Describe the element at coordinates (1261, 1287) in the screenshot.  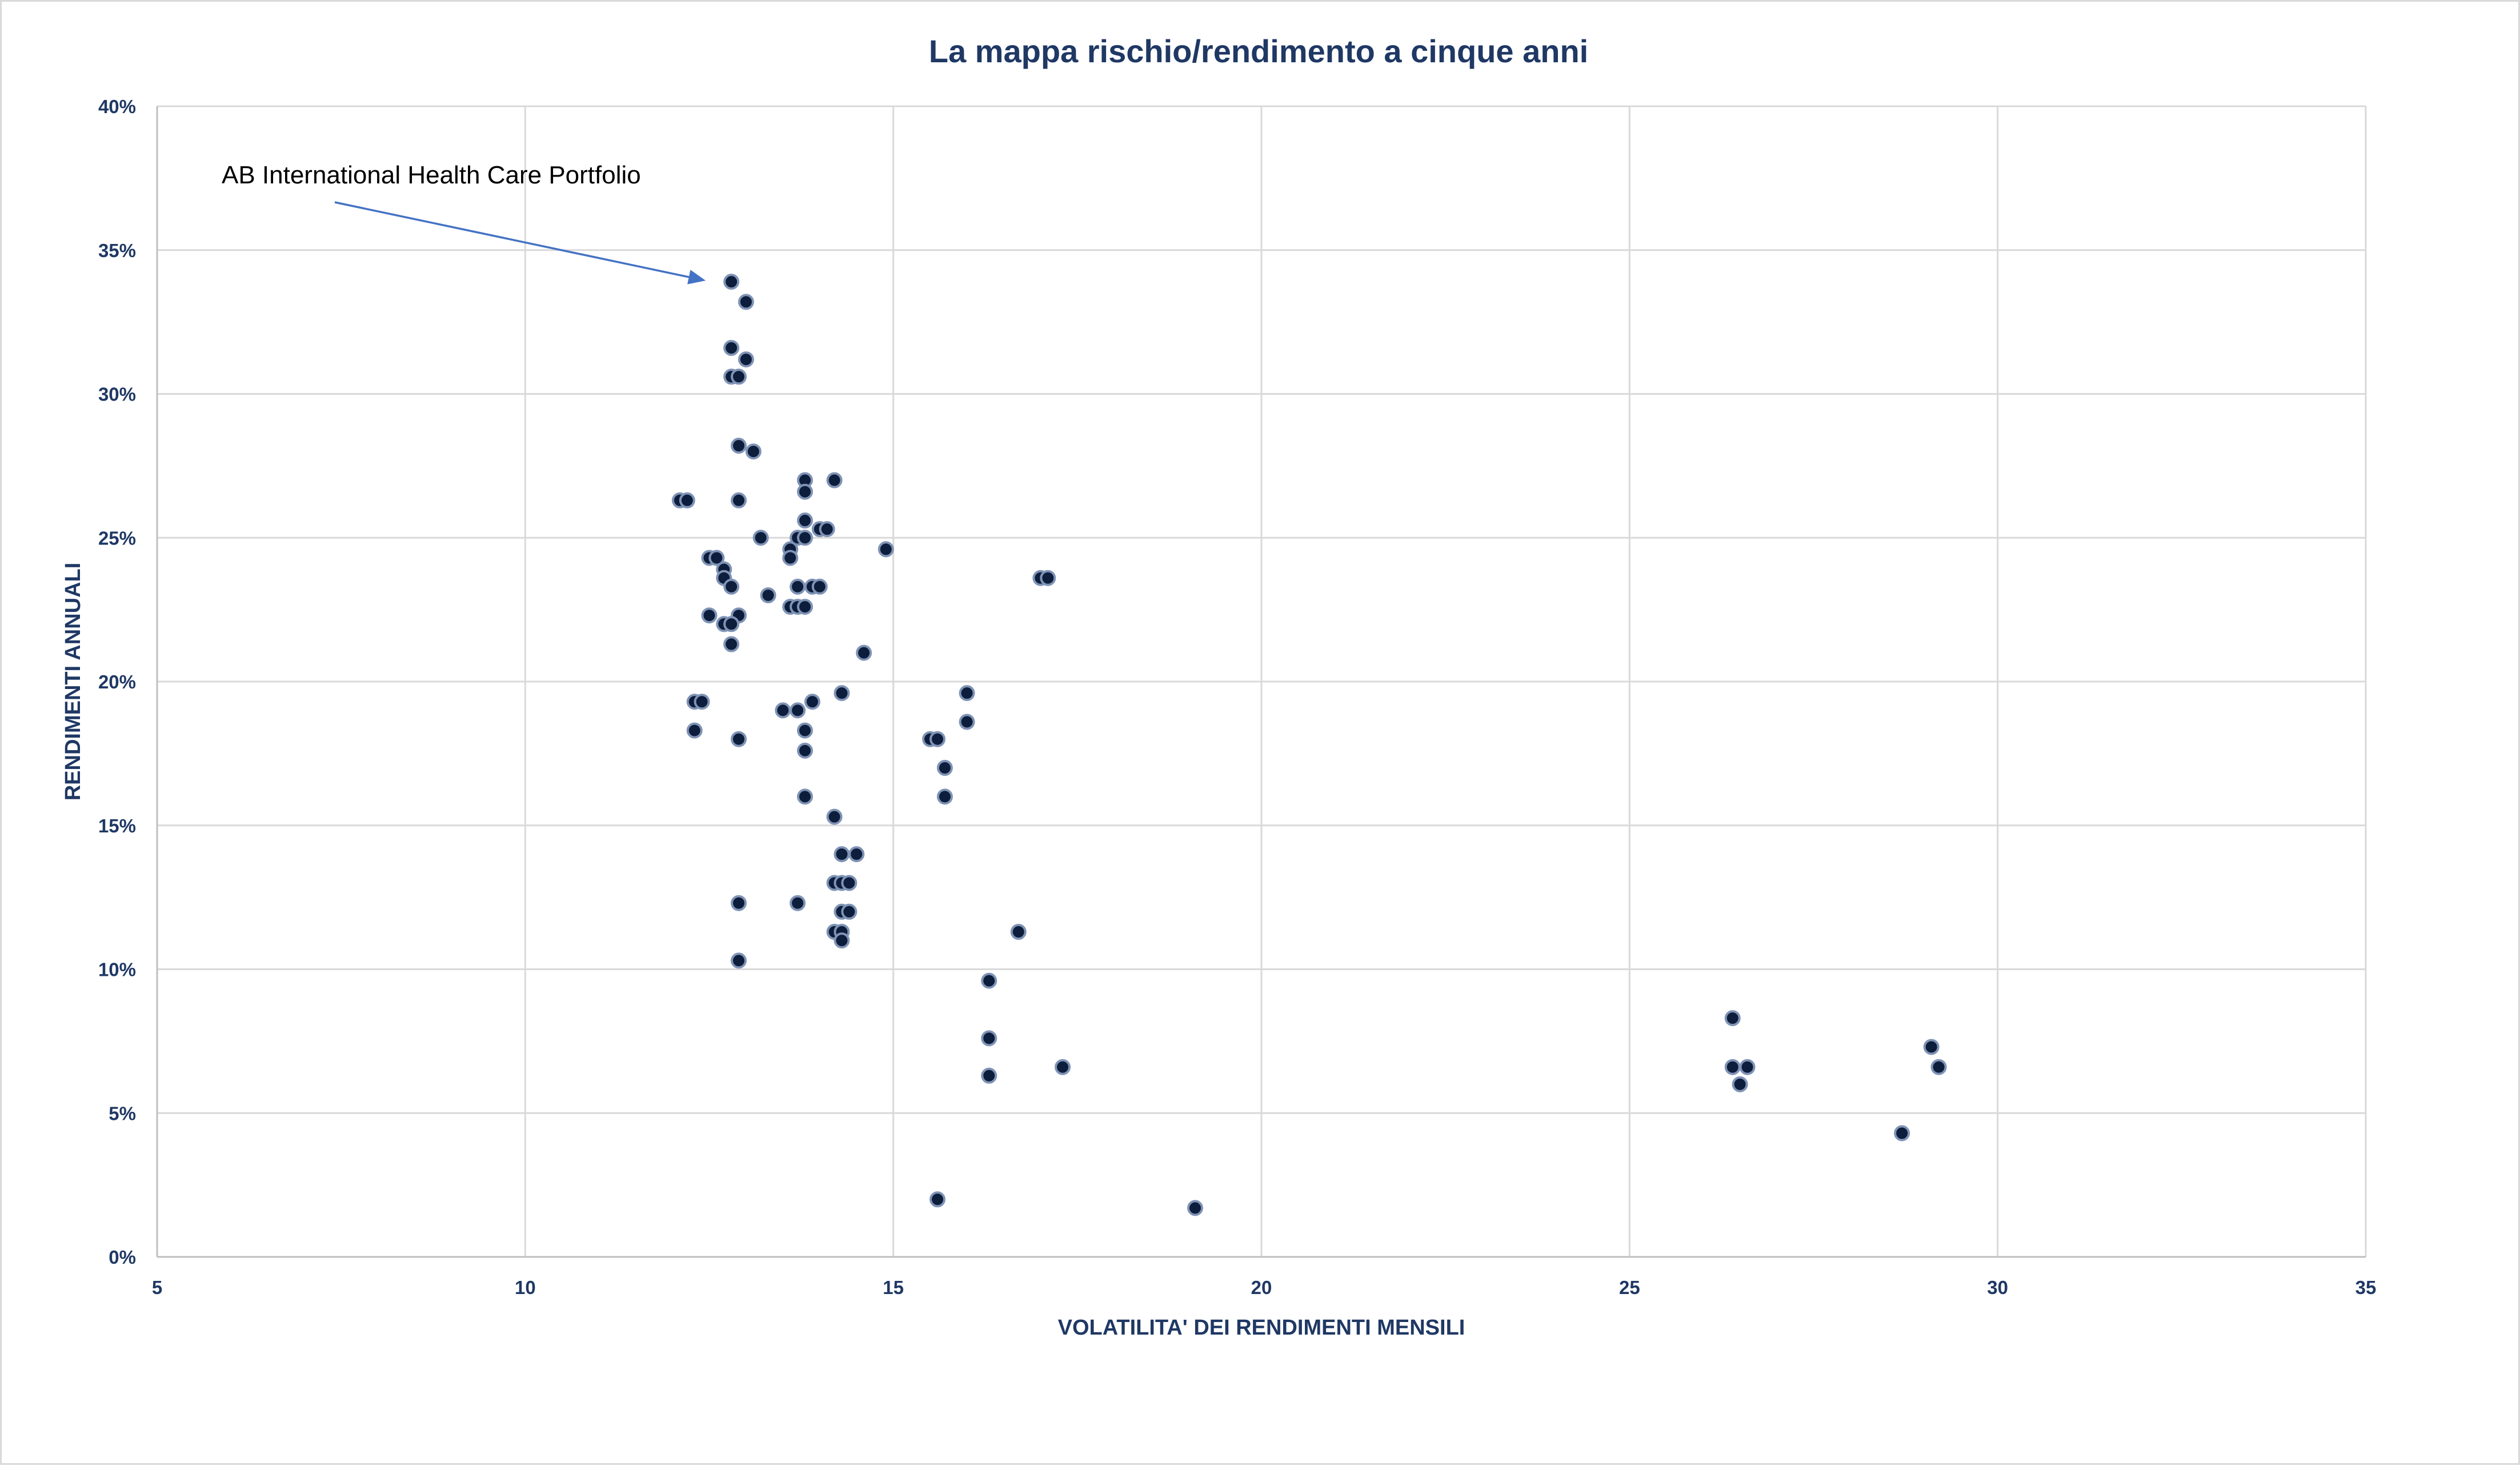
I see `x-tick-label: 20` at that location.